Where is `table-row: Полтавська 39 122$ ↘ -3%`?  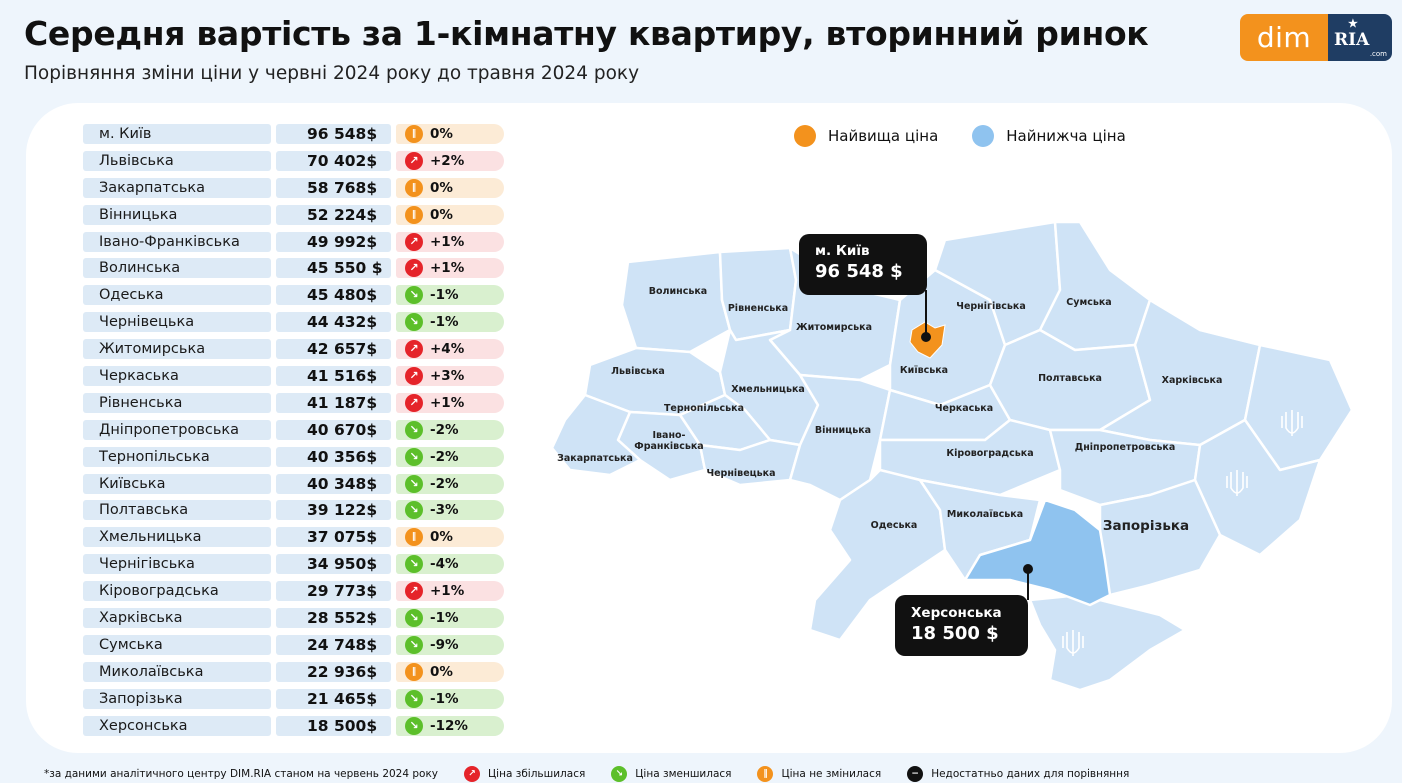 table-row: Полтавська 39 122$ ↘ -3% is located at coordinates (294, 510).